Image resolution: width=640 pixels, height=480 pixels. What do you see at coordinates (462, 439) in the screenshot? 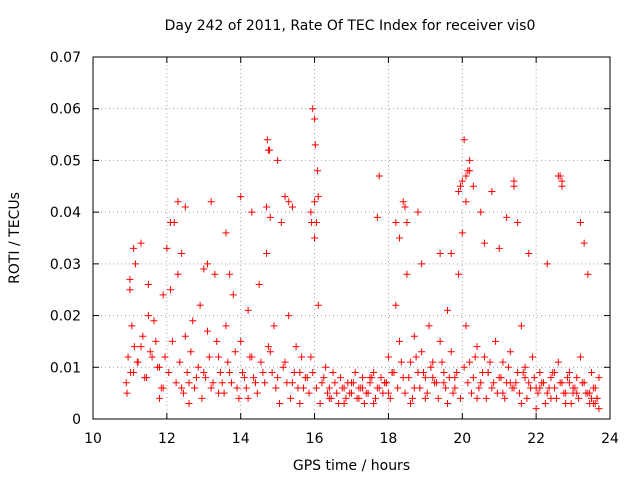
I see `x-tick-label: 20` at bounding box center [462, 439].